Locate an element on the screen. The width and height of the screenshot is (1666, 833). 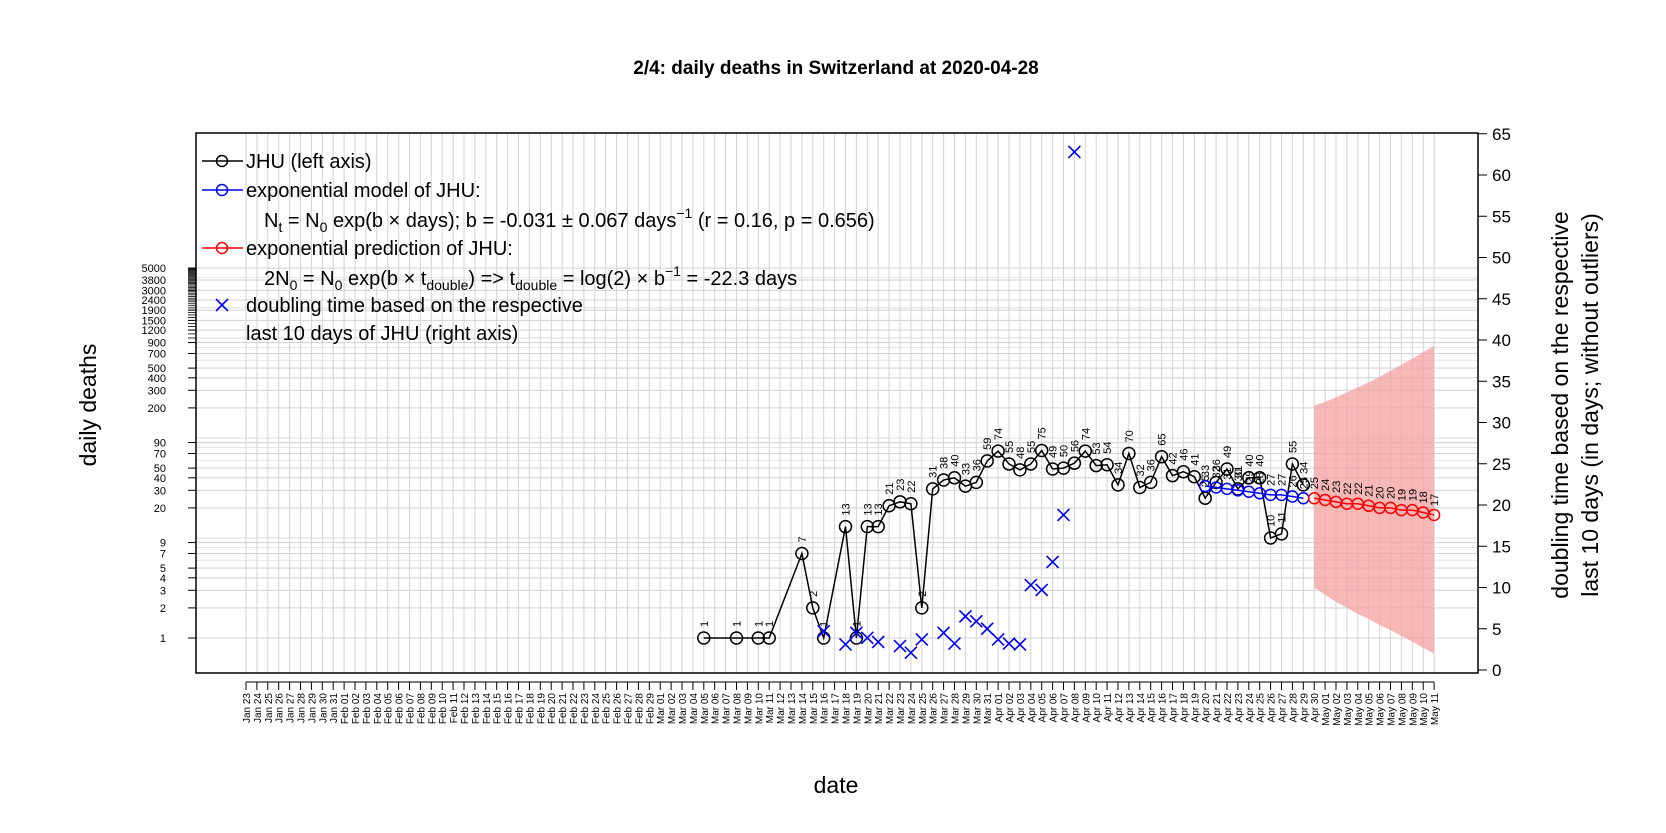
observed-data-label: 10 is located at coordinates (1272, 521).